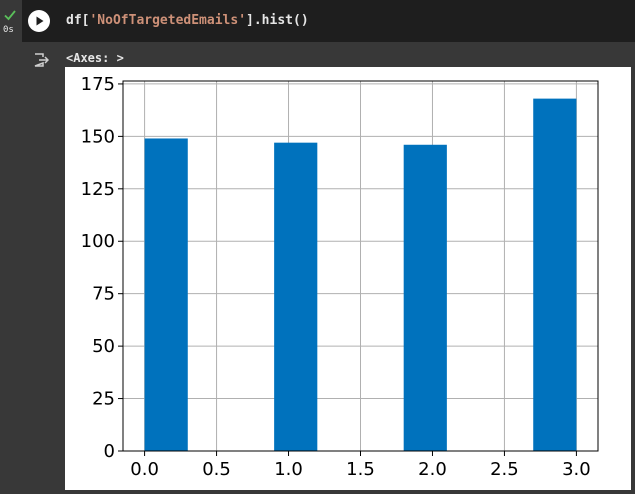 This screenshot has width=635, height=494. What do you see at coordinates (98, 241) in the screenshot?
I see `y-tick-label: 100` at bounding box center [98, 241].